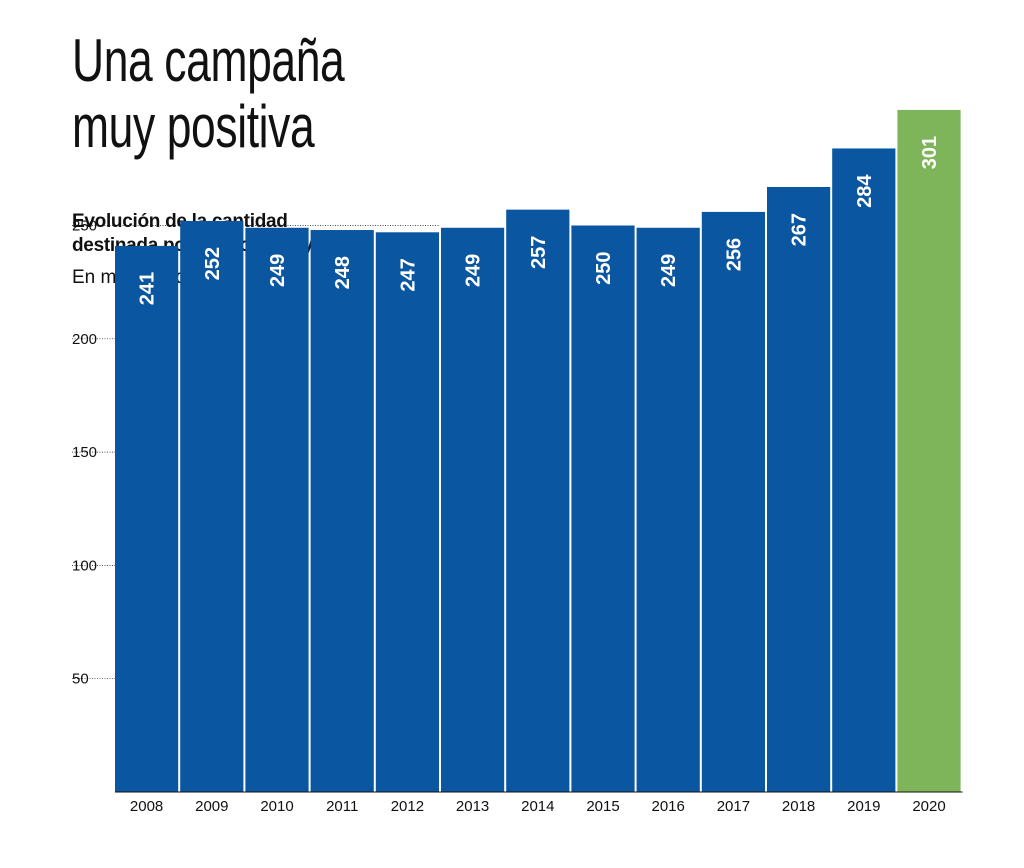  I want to click on y-tick-label: 200, so click(84, 339).